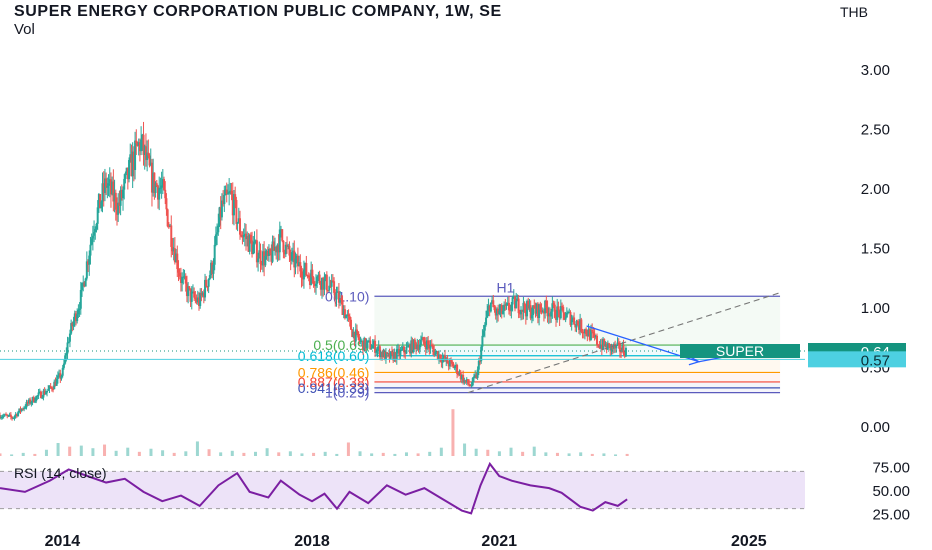 Image resolution: width=932 pixels, height=550 pixels. I want to click on y-tick-label: 3.00, so click(875, 70).